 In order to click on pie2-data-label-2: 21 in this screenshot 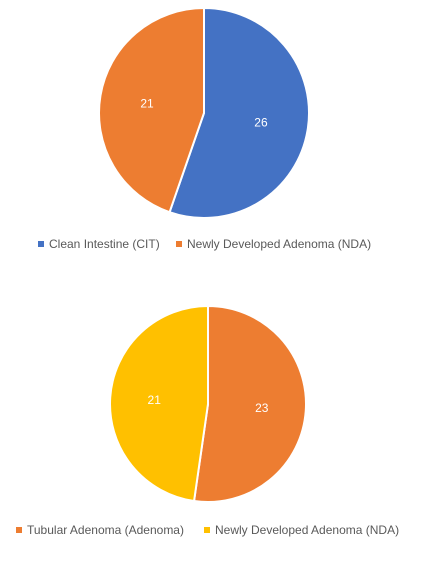, I will do `click(155, 400)`.